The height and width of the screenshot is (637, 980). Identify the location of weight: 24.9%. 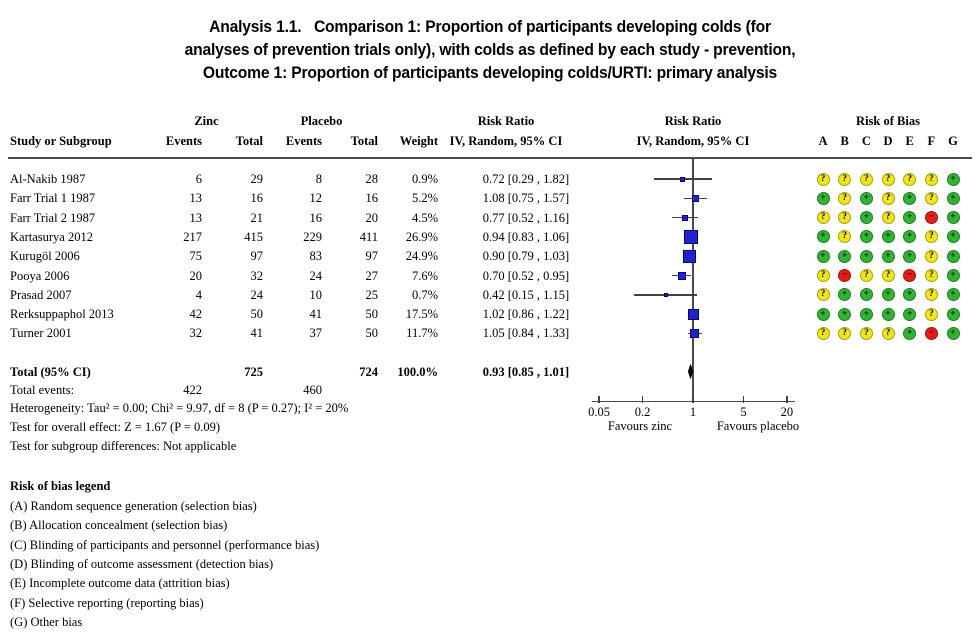
(421, 256).